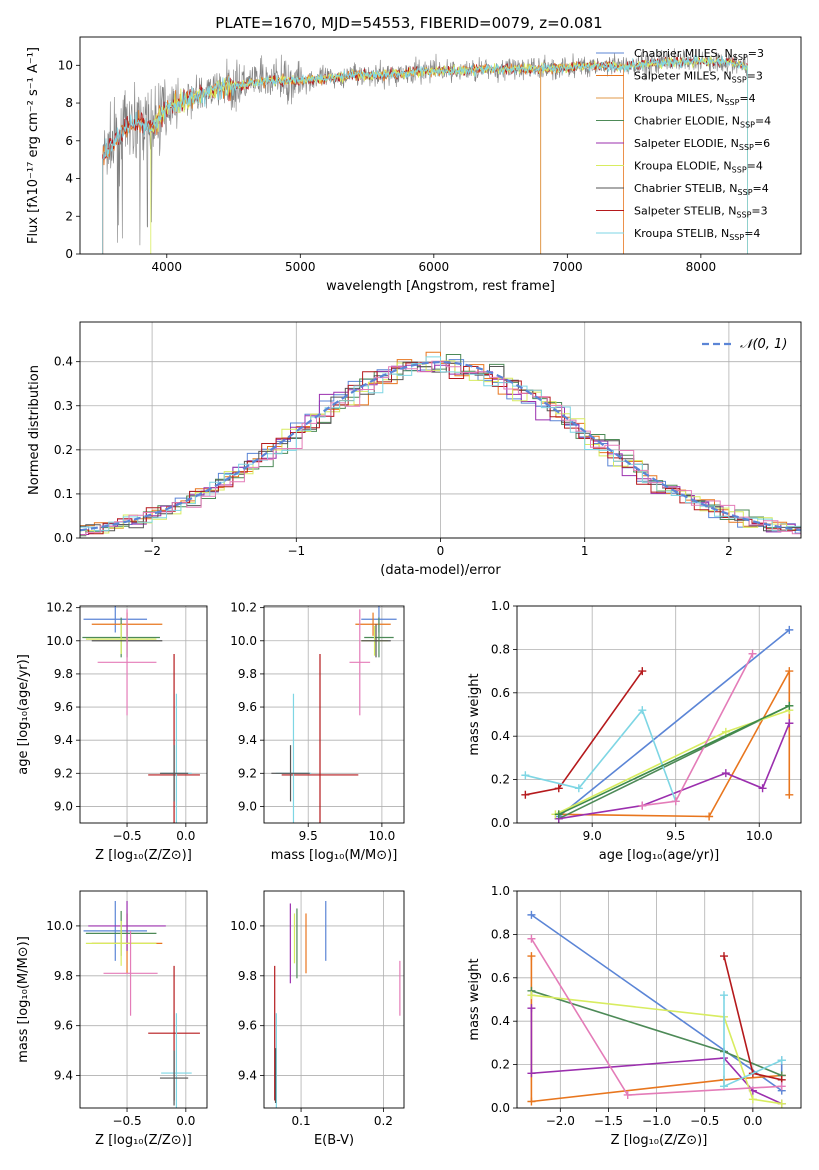 This screenshot has height=1170, width=819. What do you see at coordinates (382, 836) in the screenshot?
I see `xtick-label: 10.0` at bounding box center [382, 836].